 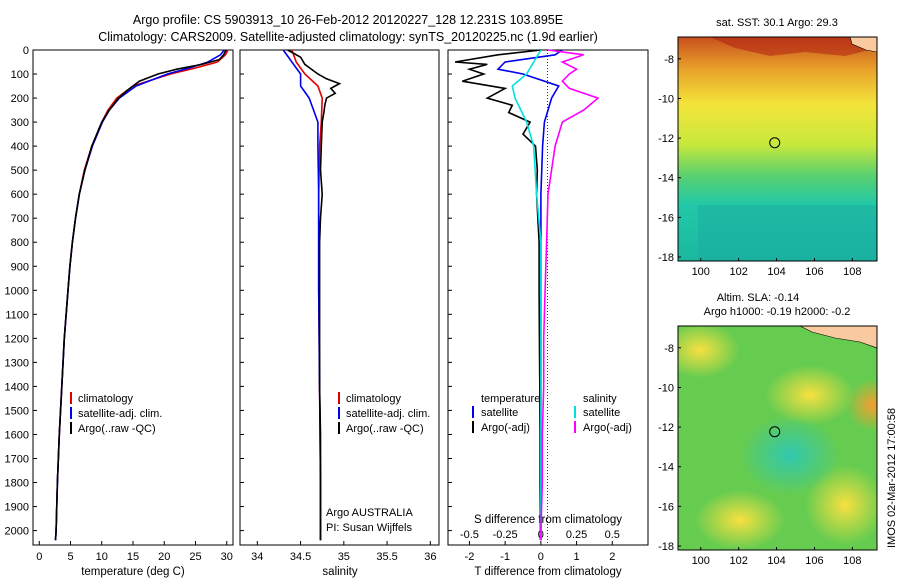 What do you see at coordinates (738, 561) in the screenshot?
I see `lon-tick-label: 102` at bounding box center [738, 561].